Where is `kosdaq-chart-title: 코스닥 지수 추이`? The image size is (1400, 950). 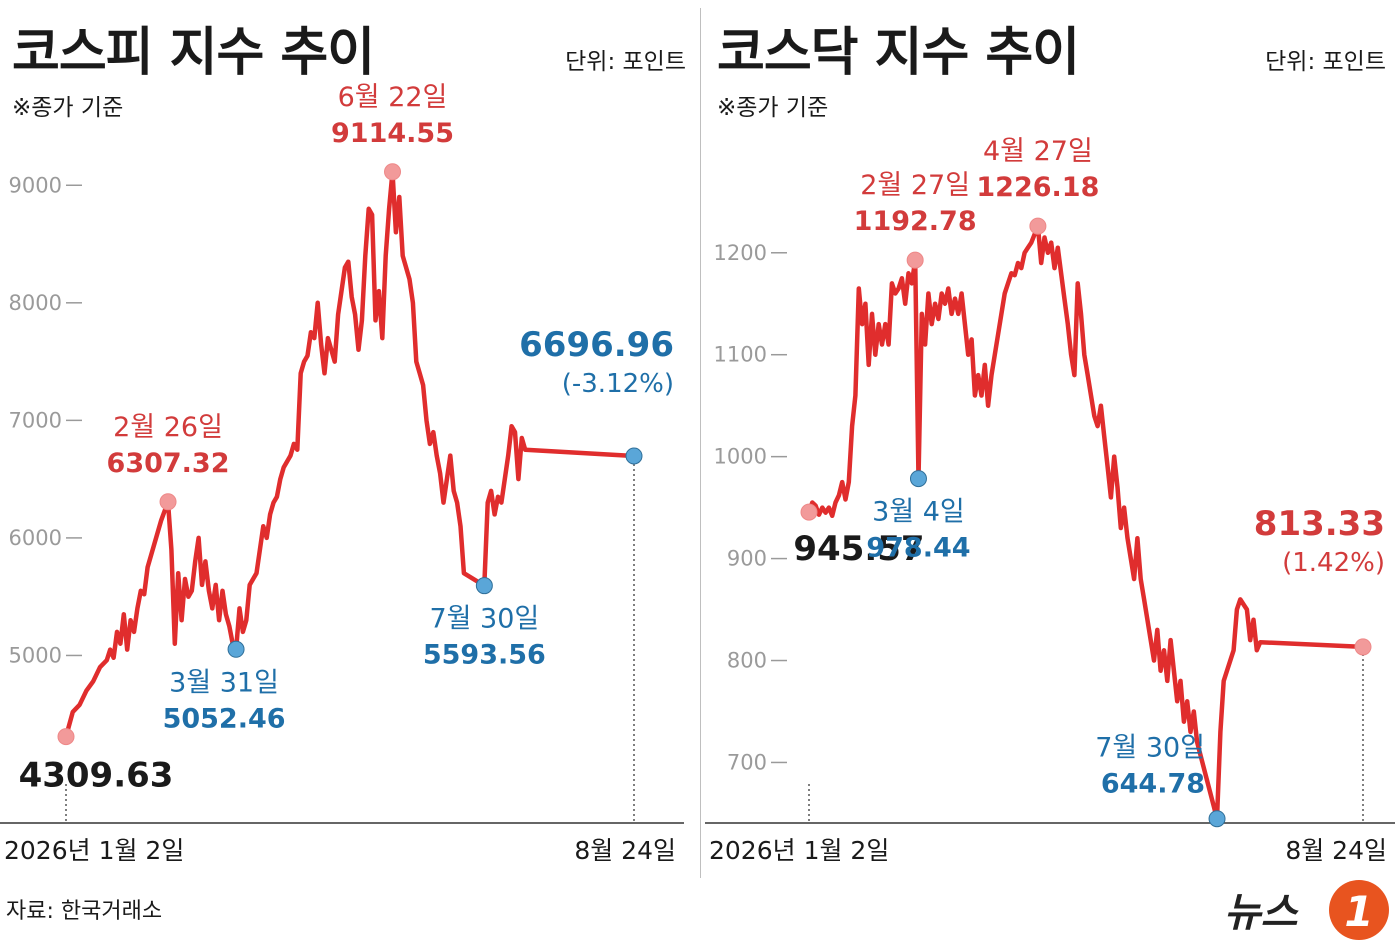 kosdaq-chart-title: 코스닥 지수 추이 is located at coordinates (898, 53).